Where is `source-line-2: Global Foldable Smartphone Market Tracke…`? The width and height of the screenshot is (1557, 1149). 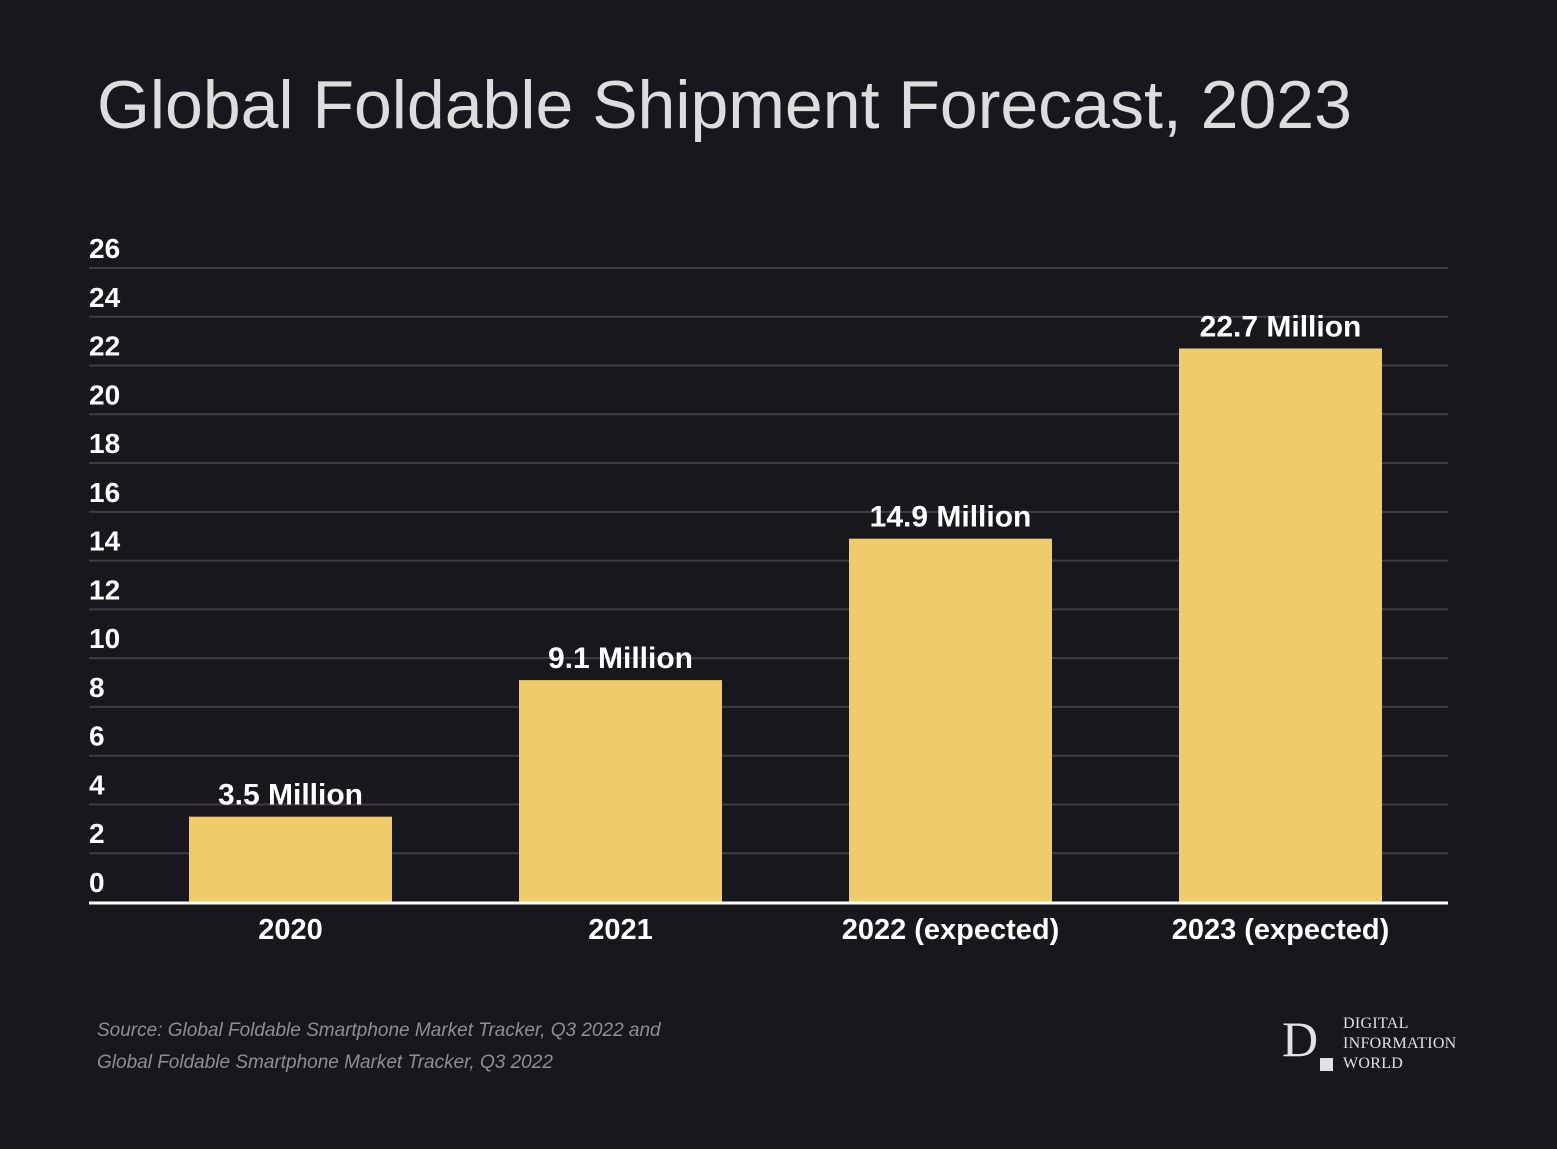
source-line-2: Global Foldable Smartphone Market Tracke… is located at coordinates (325, 1062).